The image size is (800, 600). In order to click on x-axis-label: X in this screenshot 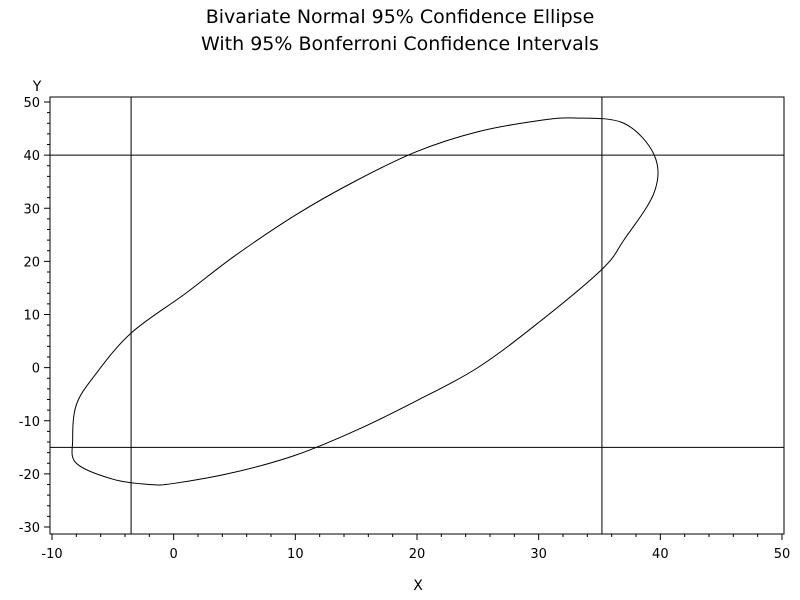, I will do `click(418, 586)`.